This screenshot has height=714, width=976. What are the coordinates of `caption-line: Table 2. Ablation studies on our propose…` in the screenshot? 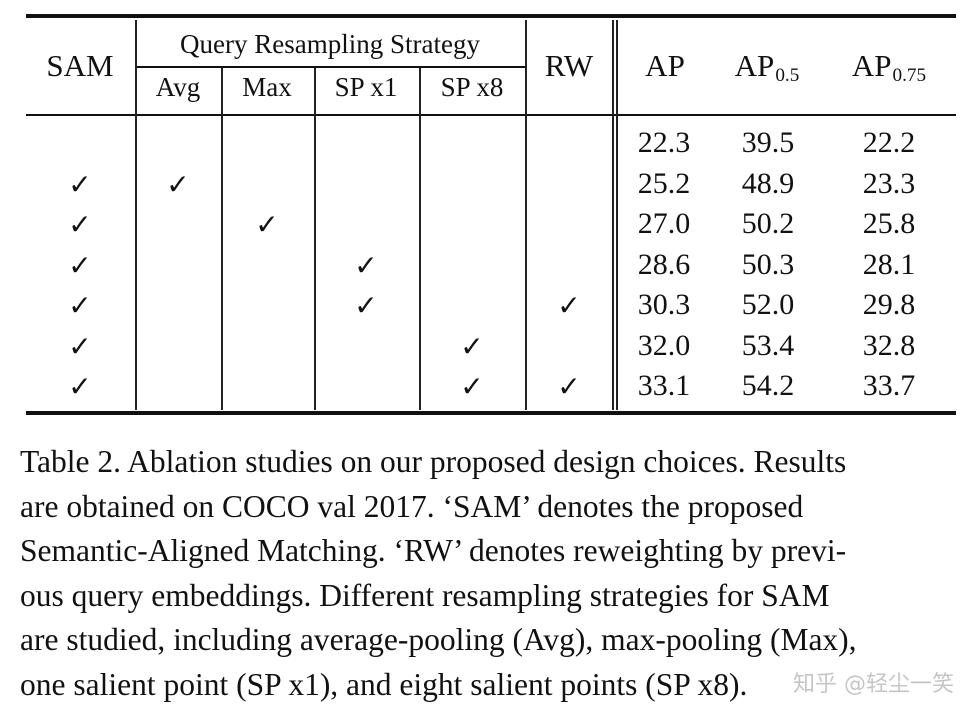 It's located at (433, 461).